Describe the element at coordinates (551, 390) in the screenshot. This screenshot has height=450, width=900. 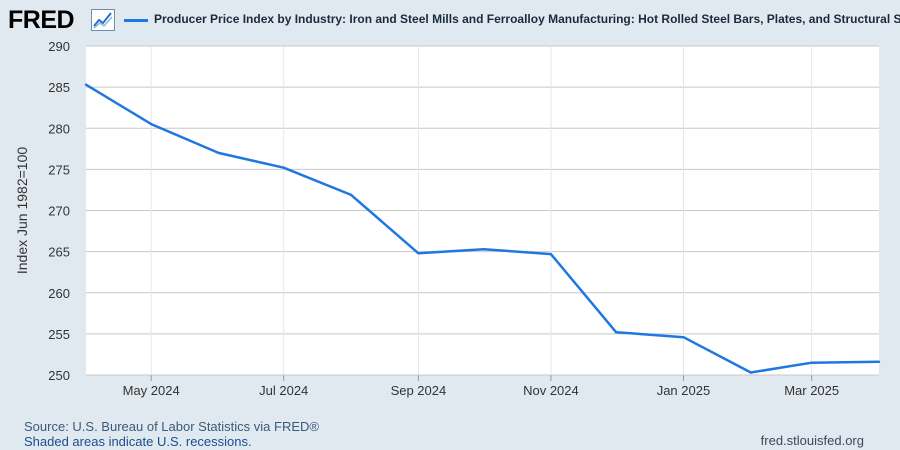
I see `x-tick-label: Nov 2024` at that location.